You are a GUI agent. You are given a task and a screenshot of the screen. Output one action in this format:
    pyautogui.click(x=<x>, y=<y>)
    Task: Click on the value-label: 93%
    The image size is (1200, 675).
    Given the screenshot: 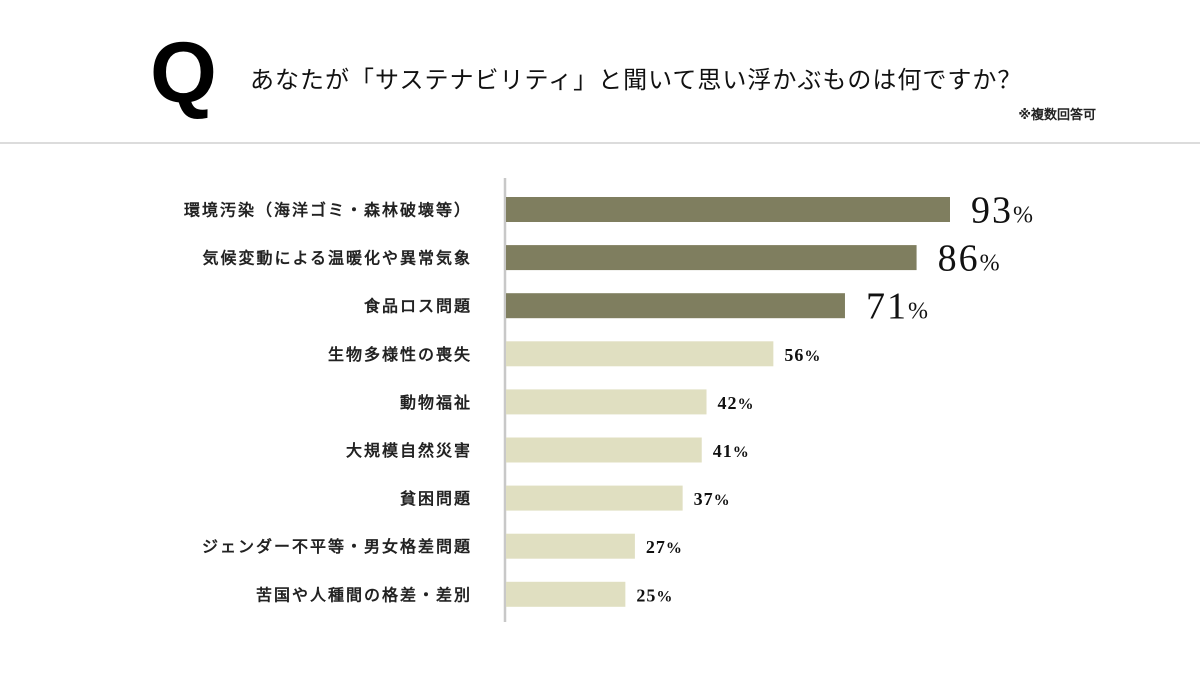 What is the action you would take?
    pyautogui.click(x=1003, y=211)
    